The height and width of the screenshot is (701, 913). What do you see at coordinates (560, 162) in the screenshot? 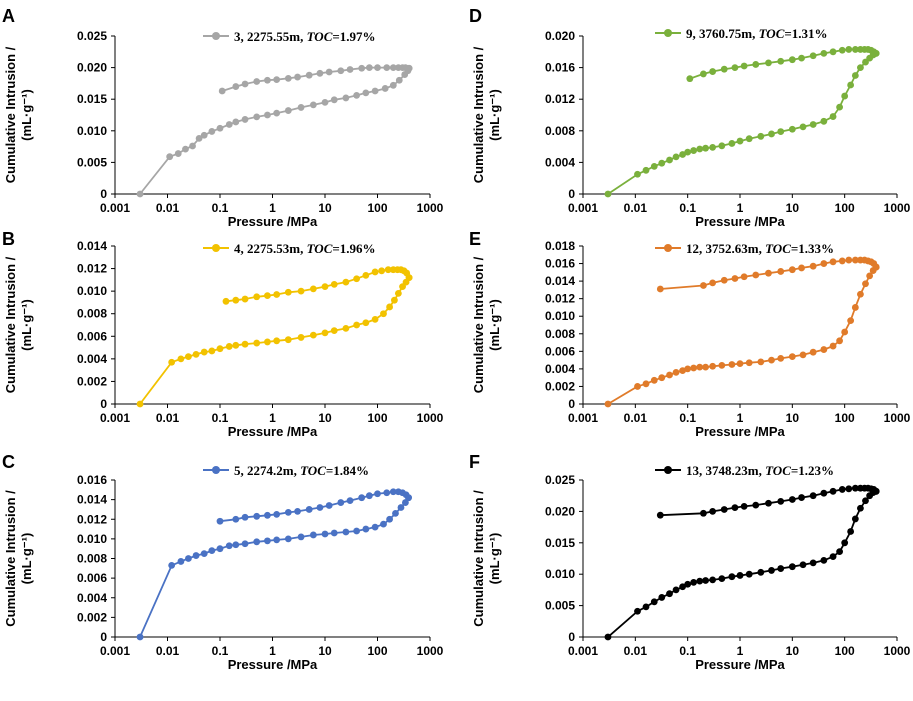
I see `y-tick-label: 0.004` at bounding box center [560, 162].